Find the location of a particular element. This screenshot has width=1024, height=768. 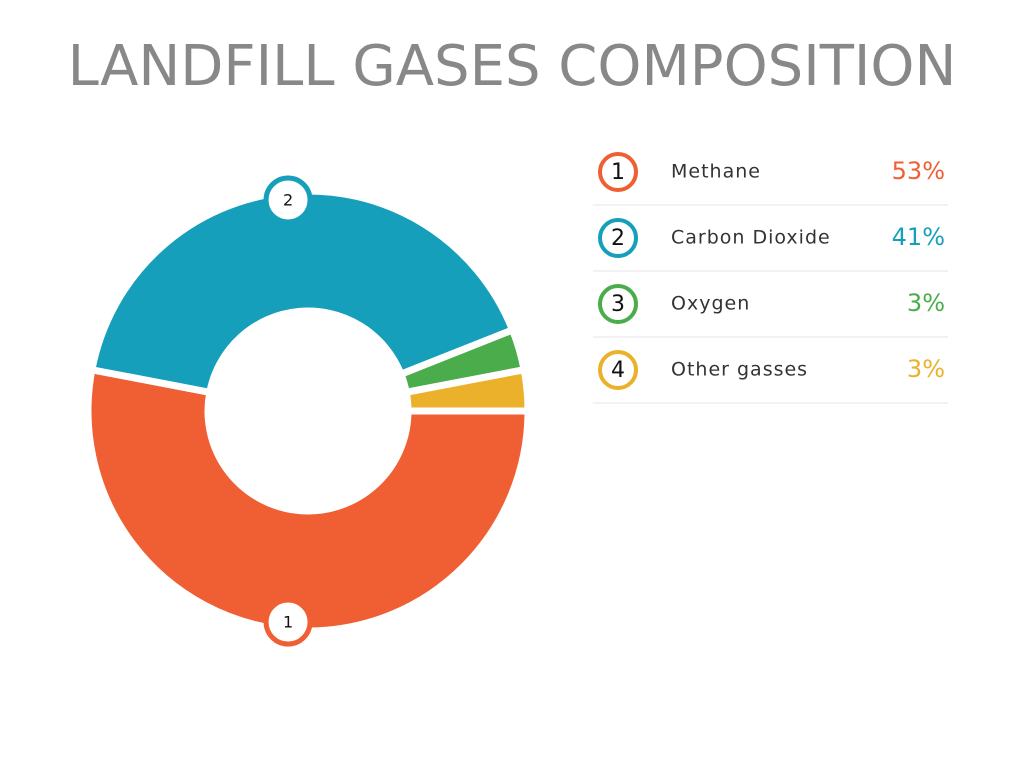

legend-number: 4 is located at coordinates (618, 370).